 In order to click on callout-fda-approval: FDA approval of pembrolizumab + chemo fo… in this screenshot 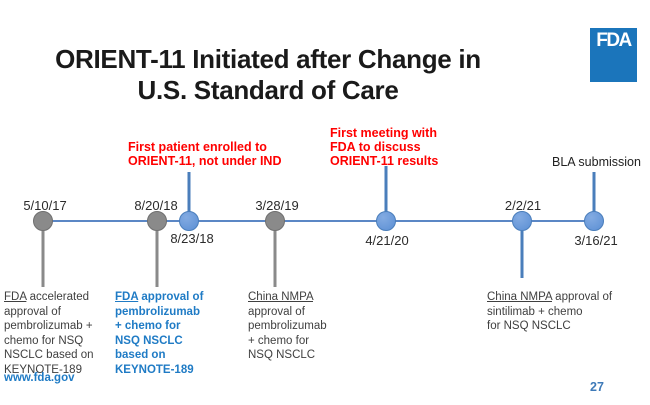, I will do `click(169, 333)`.